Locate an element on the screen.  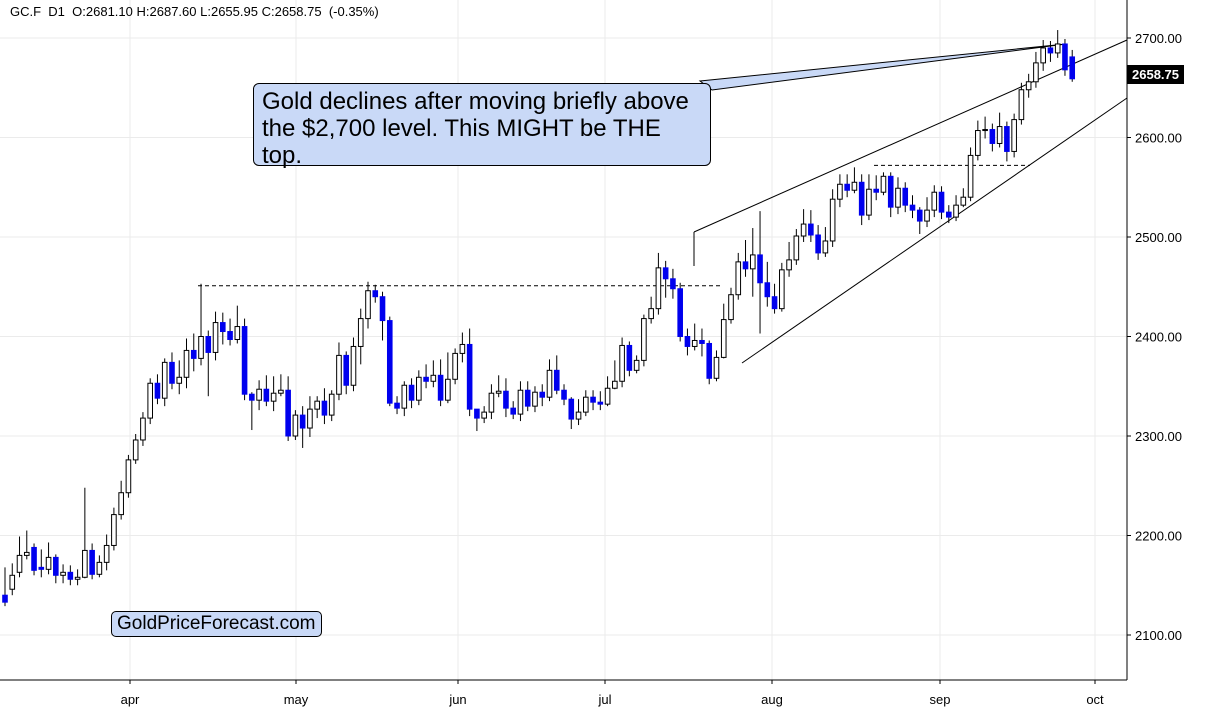
high-value: H:2687.60 is located at coordinates (166, 11).